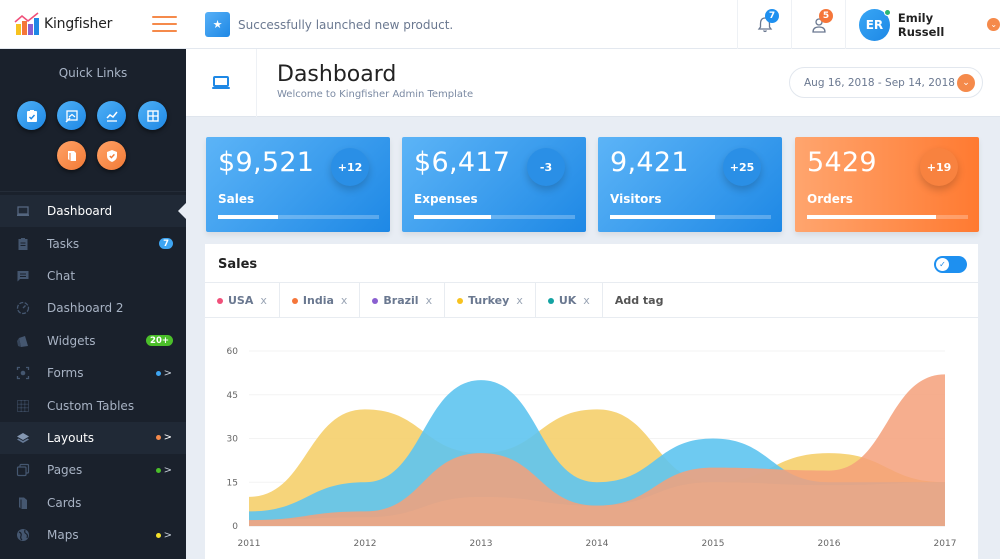 The width and height of the screenshot is (1000, 559). I want to click on sidebar-item-label: Widgets, so click(71, 340).